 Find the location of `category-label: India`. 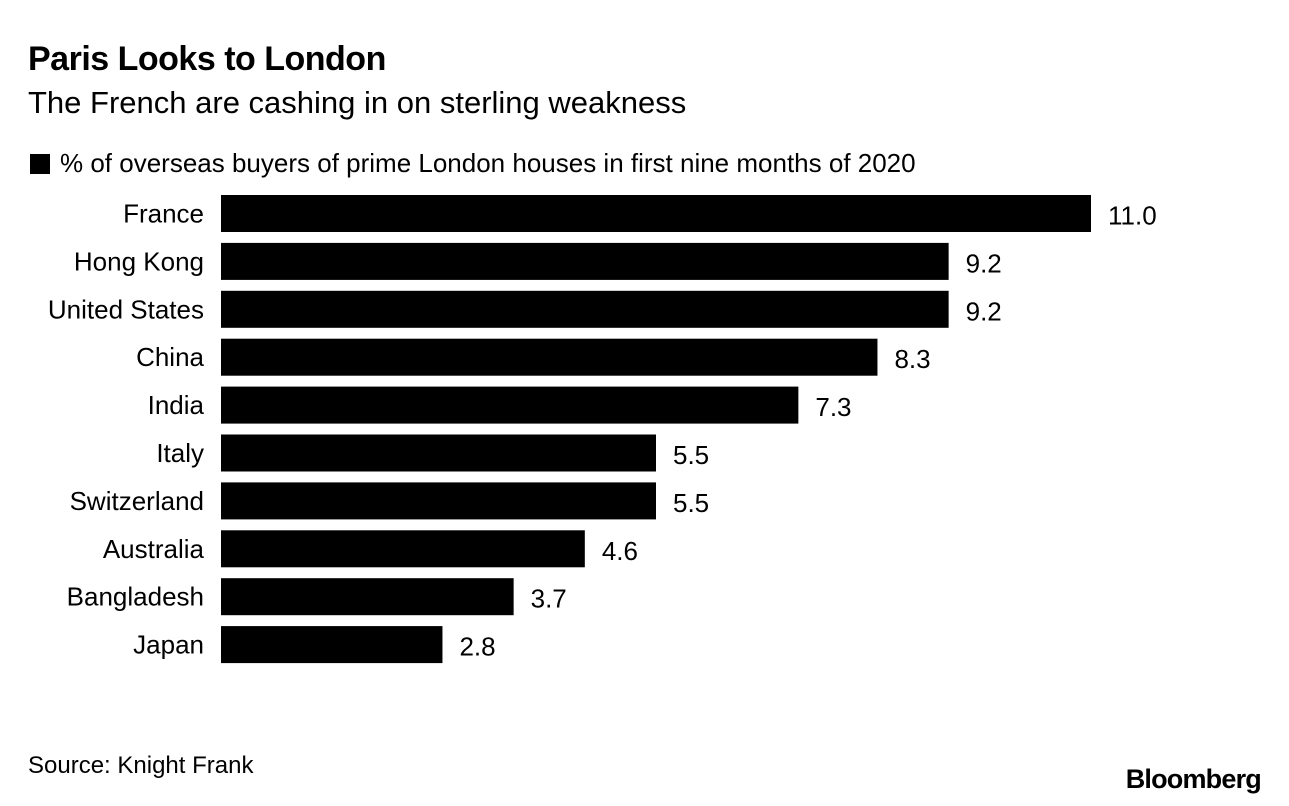

category-label: India is located at coordinates (176, 405).